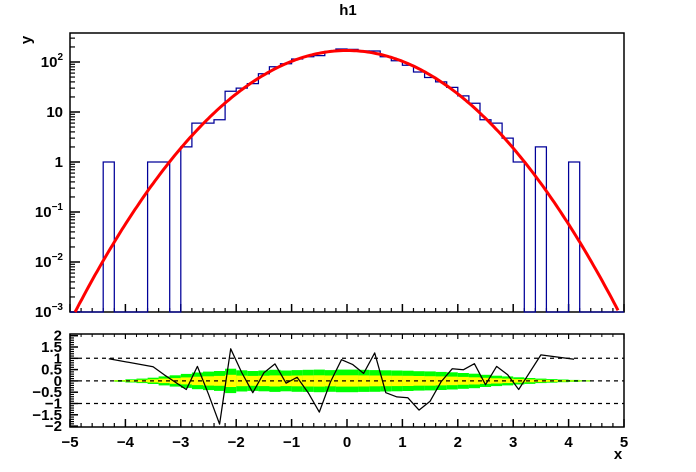 This screenshot has height=472, width=696. What do you see at coordinates (291, 442) in the screenshot?
I see `x-tick-label: −1` at bounding box center [291, 442].